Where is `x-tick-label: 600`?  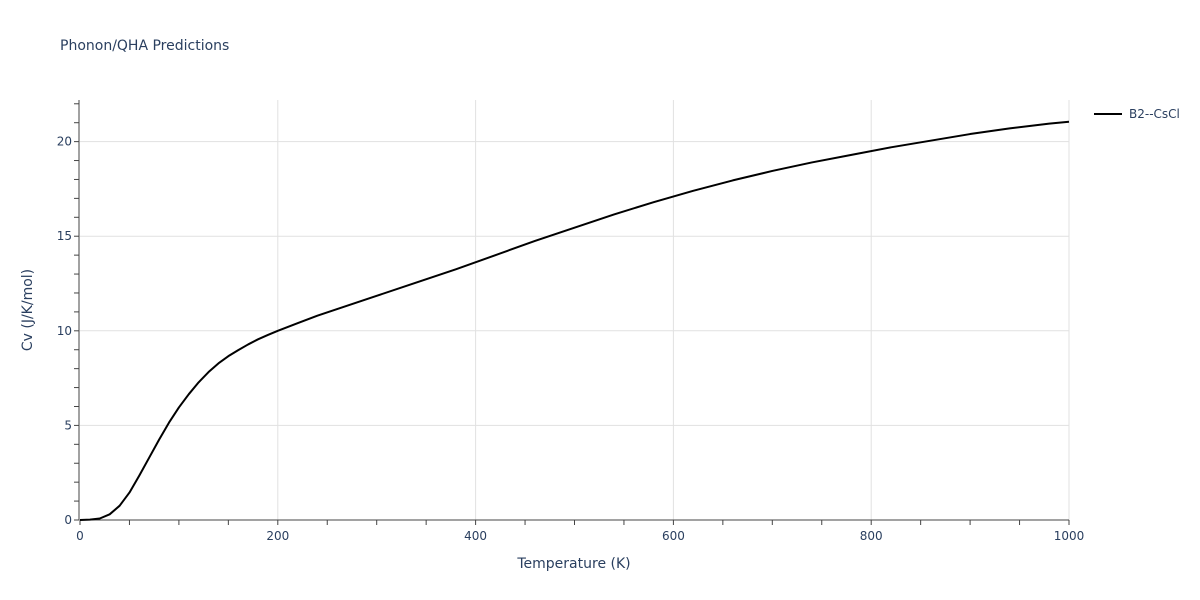 x-tick-label: 600 is located at coordinates (673, 536).